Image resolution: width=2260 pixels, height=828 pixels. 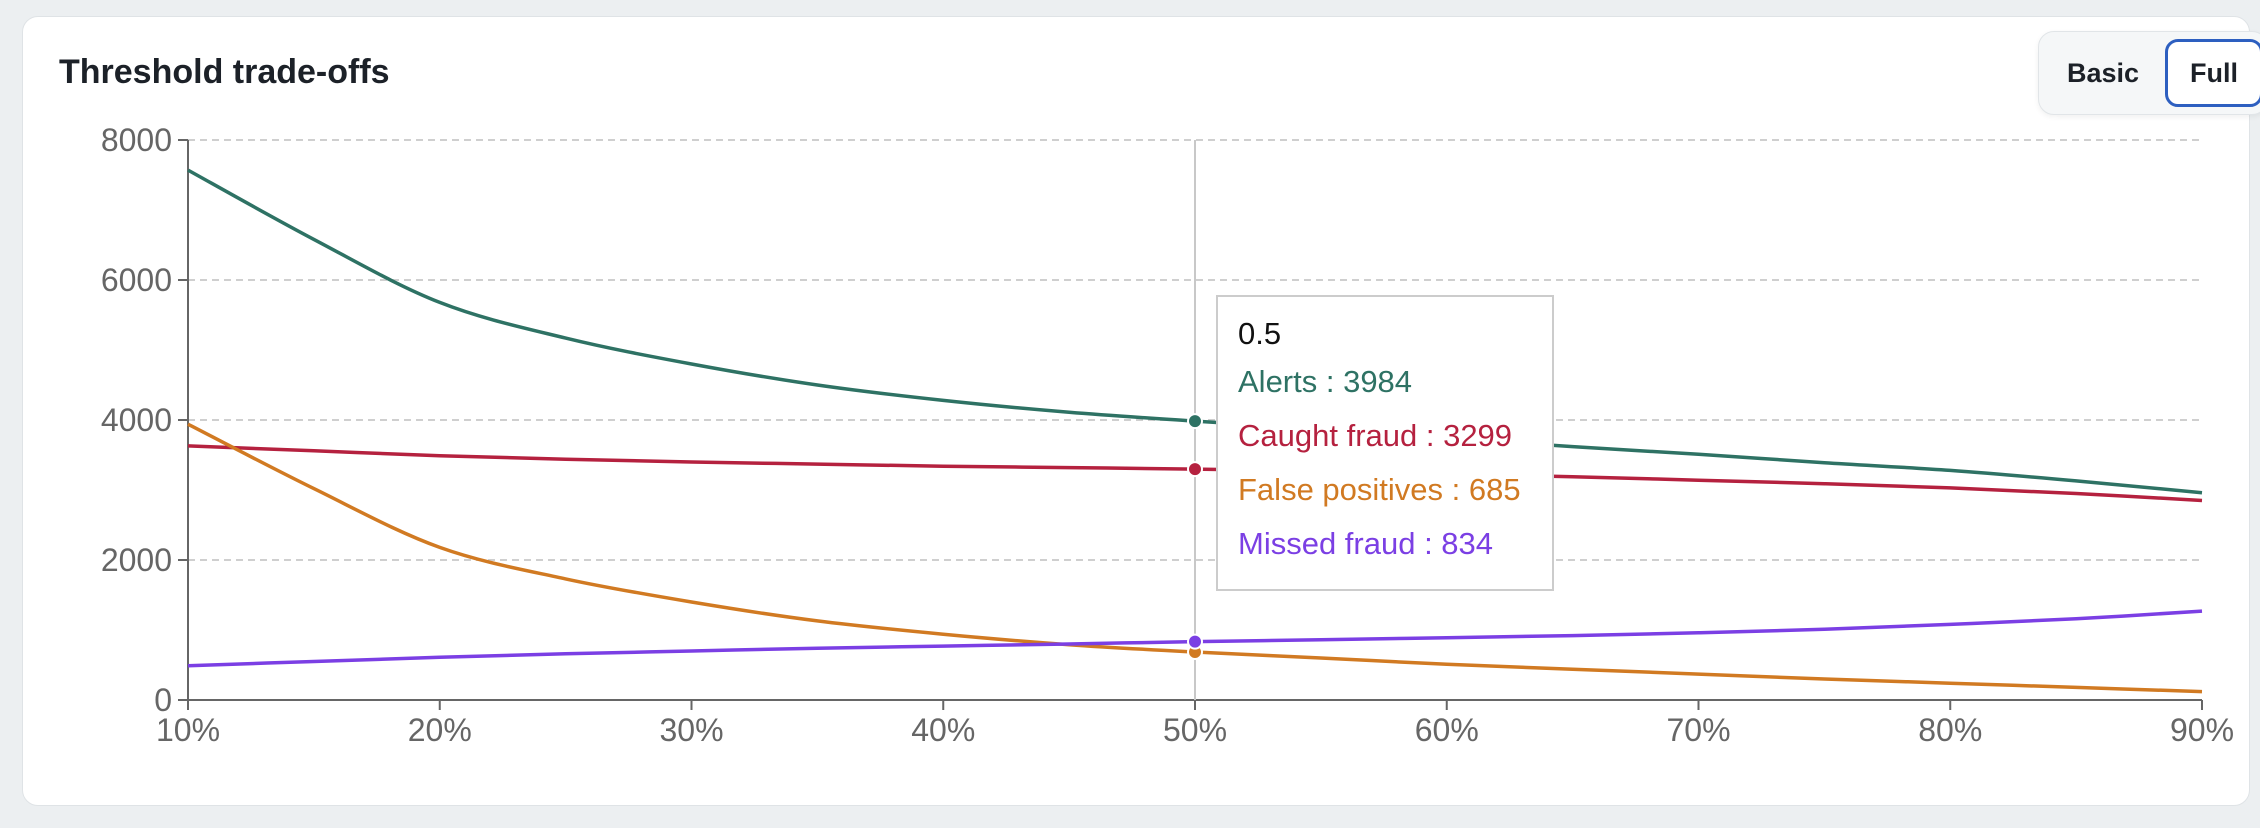 What do you see at coordinates (1698, 730) in the screenshot?
I see `x-tick-label: 70%` at bounding box center [1698, 730].